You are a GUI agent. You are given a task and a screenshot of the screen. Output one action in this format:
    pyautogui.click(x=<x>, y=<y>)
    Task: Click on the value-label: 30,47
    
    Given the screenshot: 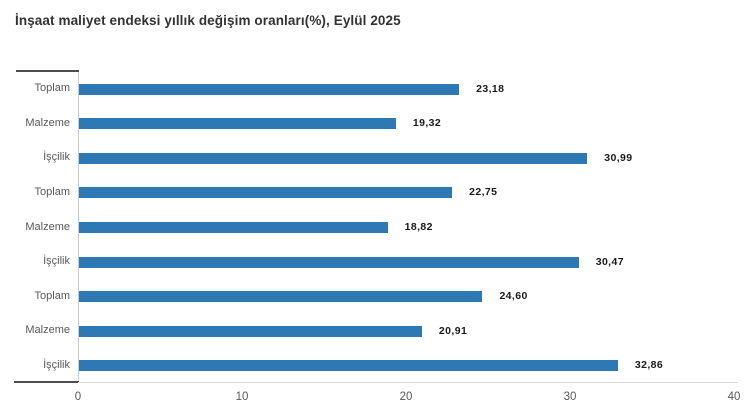 What is the action you would take?
    pyautogui.click(x=609, y=261)
    